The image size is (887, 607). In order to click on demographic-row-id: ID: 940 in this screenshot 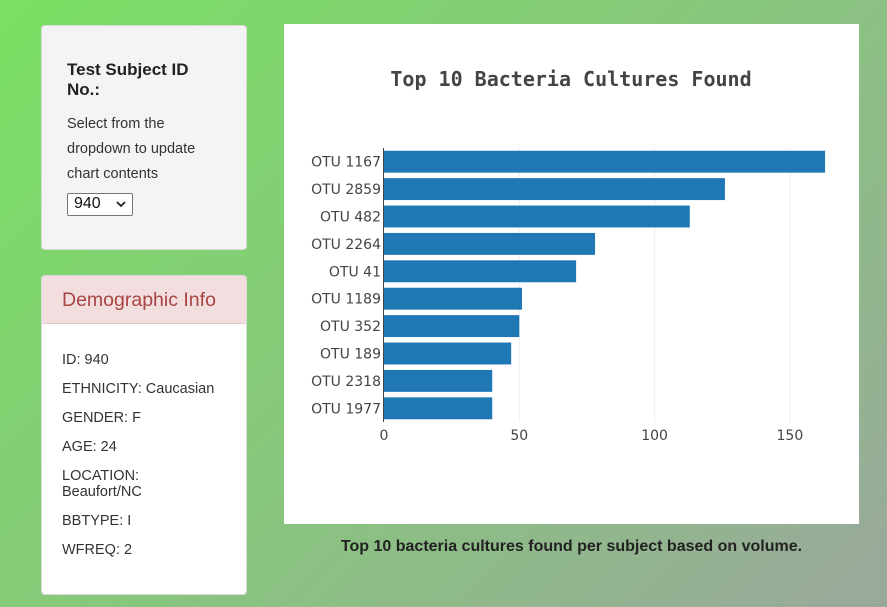, I will do `click(85, 360)`.